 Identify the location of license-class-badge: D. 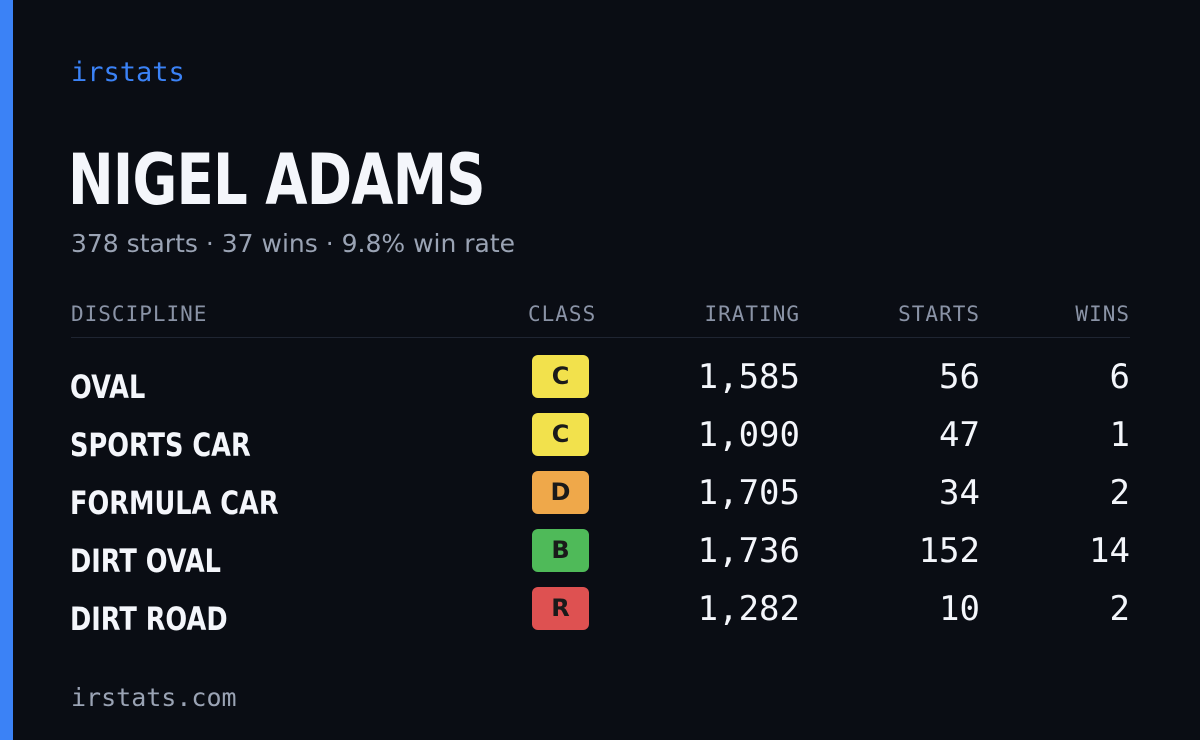
(560, 492).